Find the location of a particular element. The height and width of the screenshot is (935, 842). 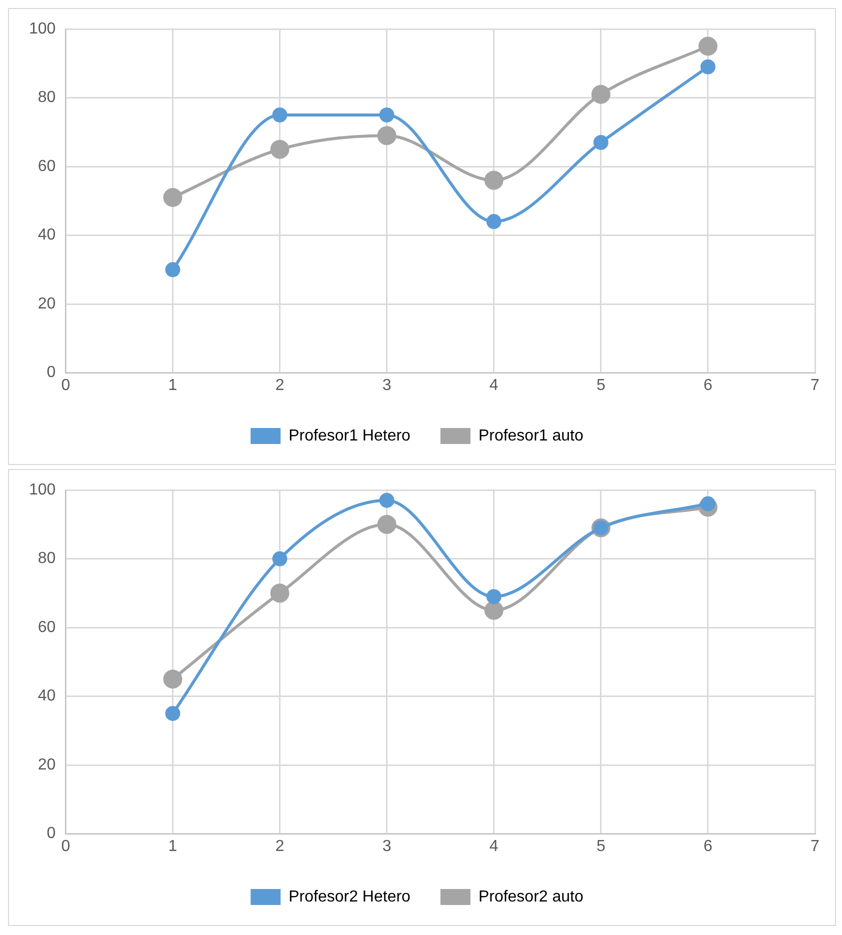

legend-label: Profesor2 Hetero is located at coordinates (349, 897).